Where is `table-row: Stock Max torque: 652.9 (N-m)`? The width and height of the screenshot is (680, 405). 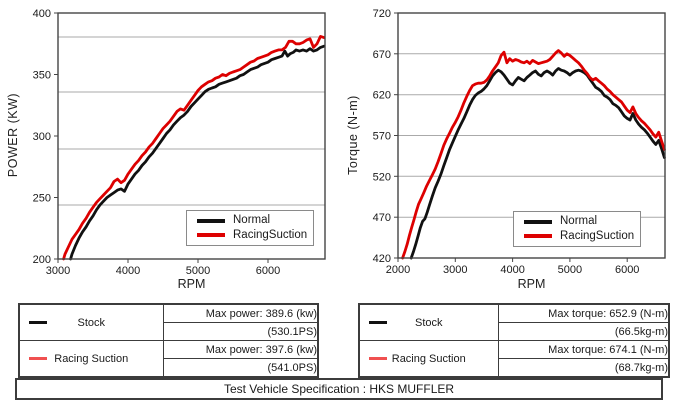 table-row: Stock Max torque: 652.9 (N-m) is located at coordinates (514, 322).